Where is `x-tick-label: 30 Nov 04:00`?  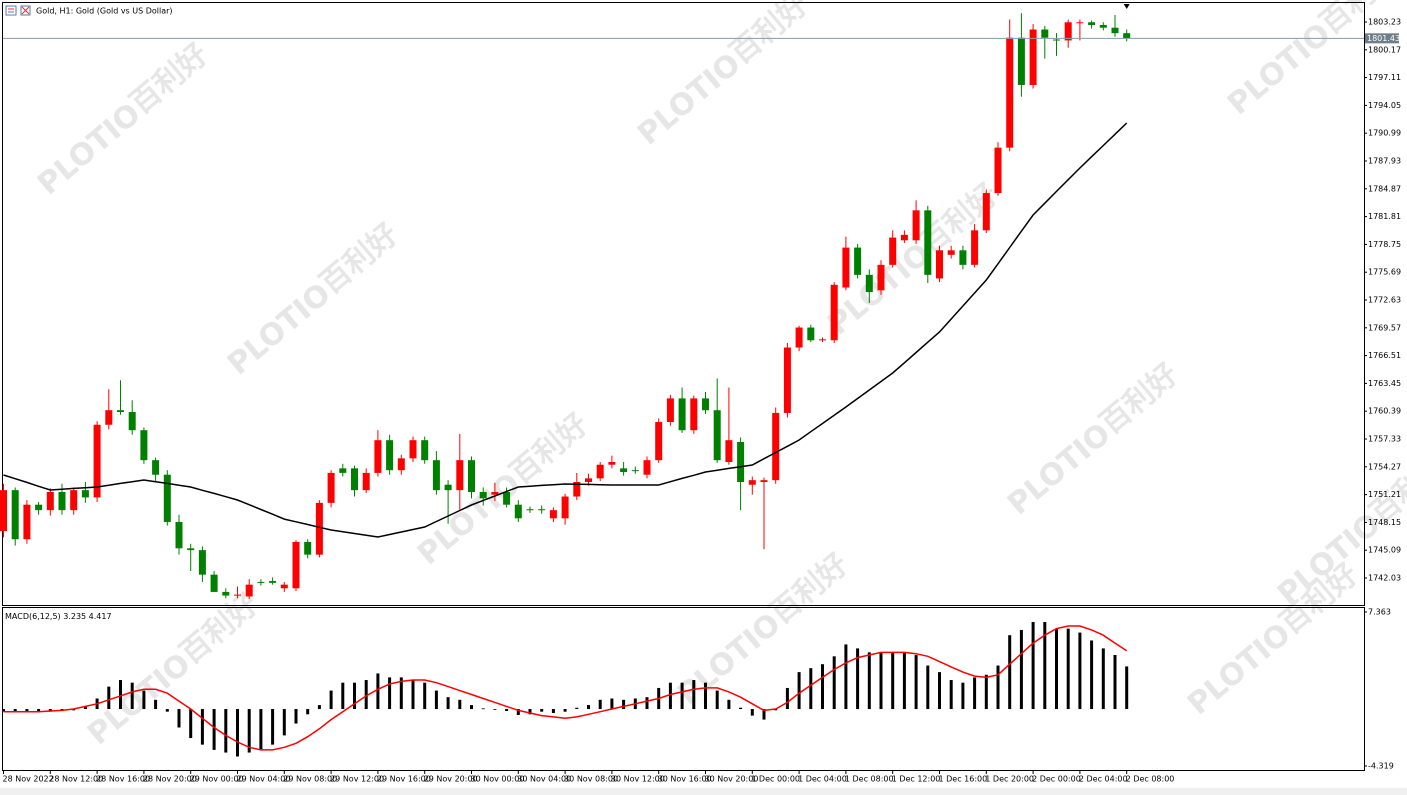
x-tick-label: 30 Nov 04:00 is located at coordinates (544, 779).